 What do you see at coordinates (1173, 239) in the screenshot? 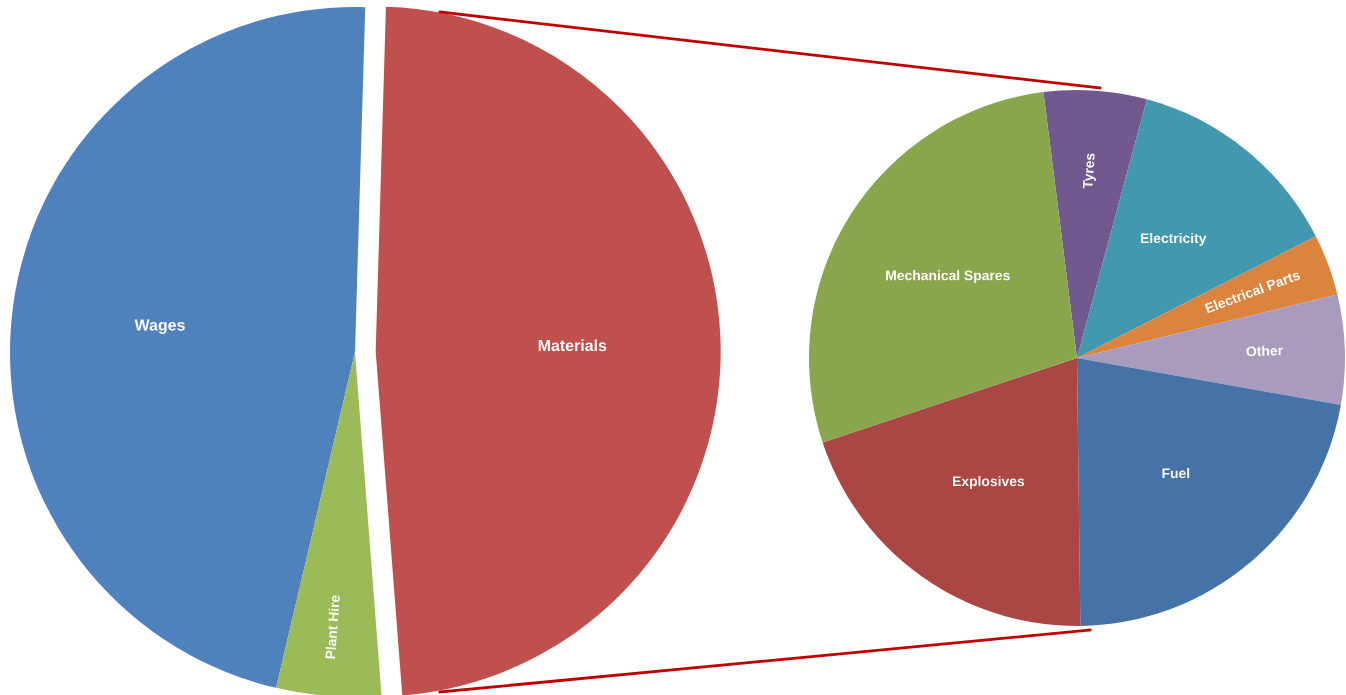
I see `slice-label: Electricity` at bounding box center [1173, 239].